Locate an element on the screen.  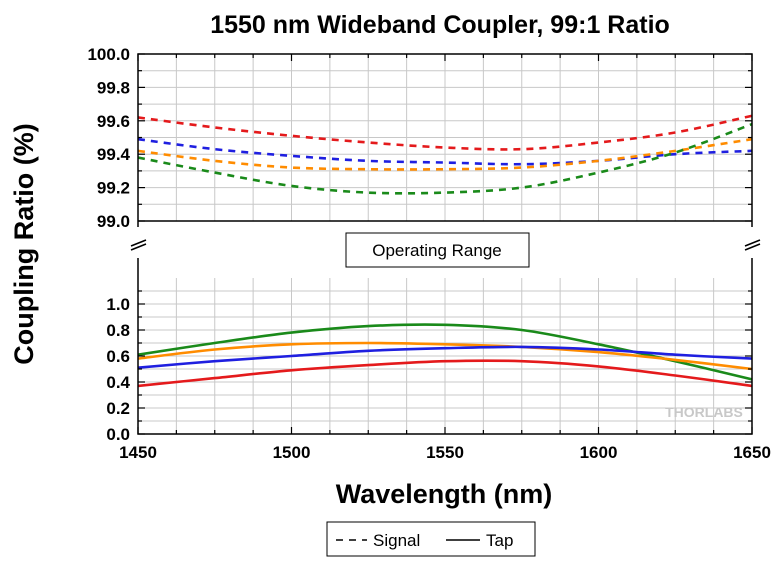
operating-range-box: Operating Range is located at coordinates (437, 250).